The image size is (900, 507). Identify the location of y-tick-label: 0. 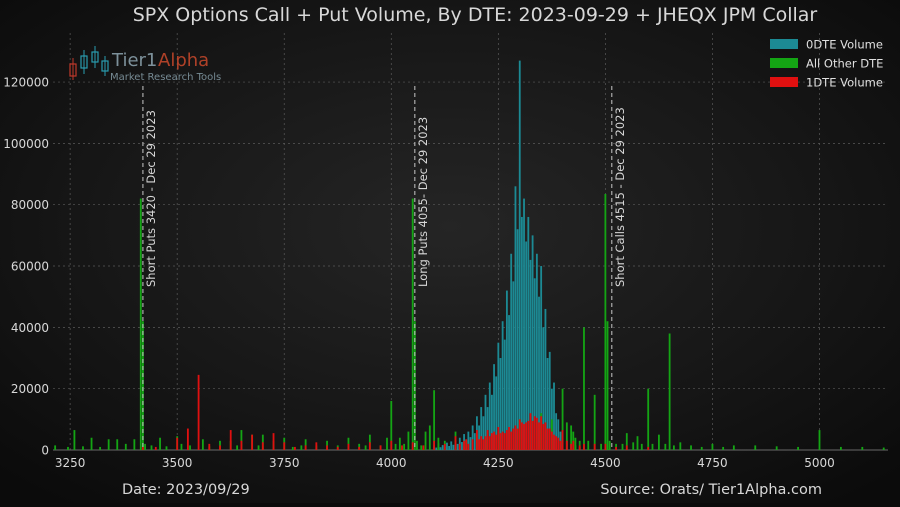
(45, 451).